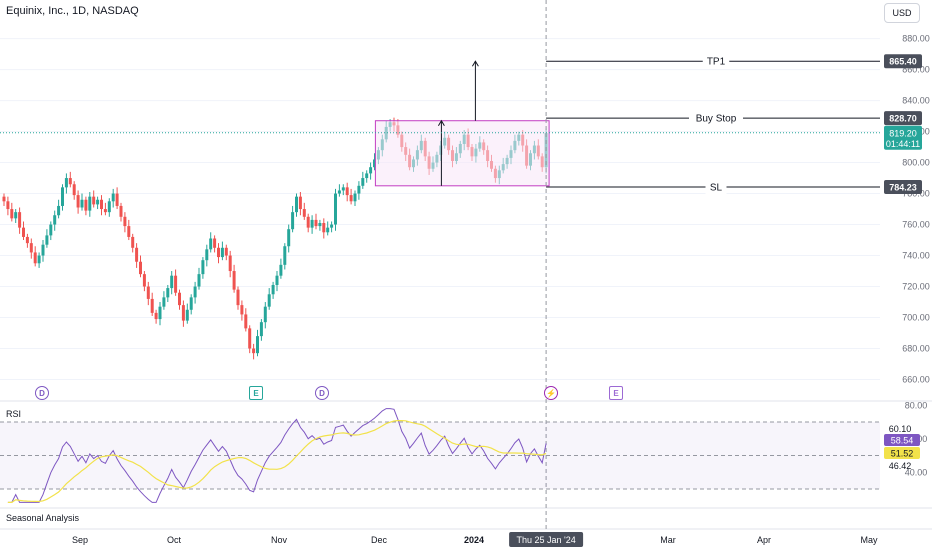  Describe the element at coordinates (475, 63) in the screenshot. I see `target-arrowhead` at that location.